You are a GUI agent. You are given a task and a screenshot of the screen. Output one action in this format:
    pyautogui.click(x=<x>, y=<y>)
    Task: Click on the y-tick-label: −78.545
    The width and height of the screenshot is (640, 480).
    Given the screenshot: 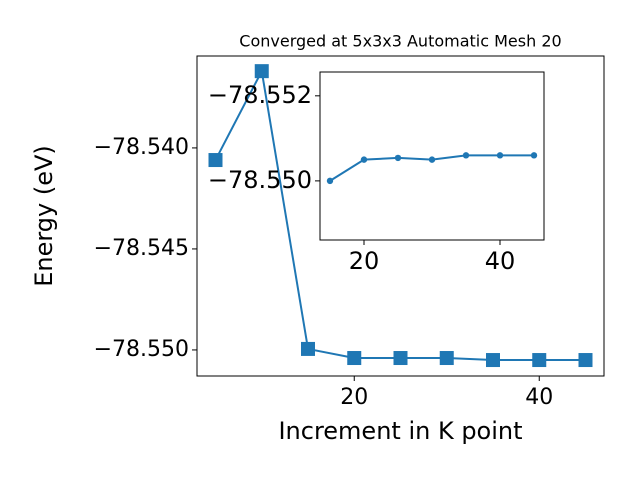 What is the action you would take?
    pyautogui.click(x=141, y=248)
    